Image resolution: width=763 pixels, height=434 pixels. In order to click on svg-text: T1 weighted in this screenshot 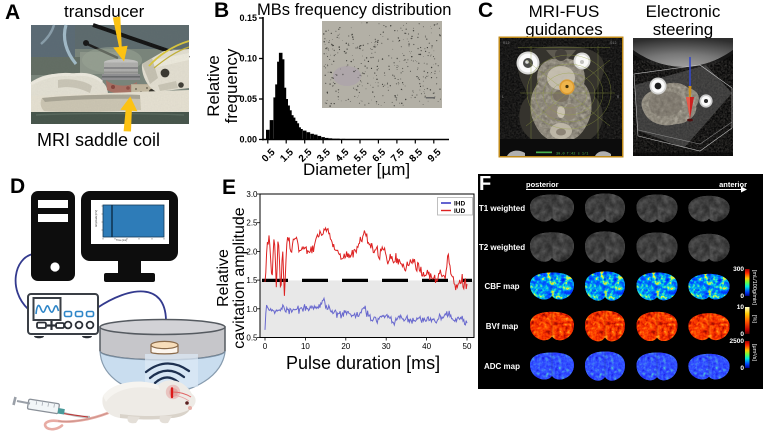, I will do `click(502, 208)`.